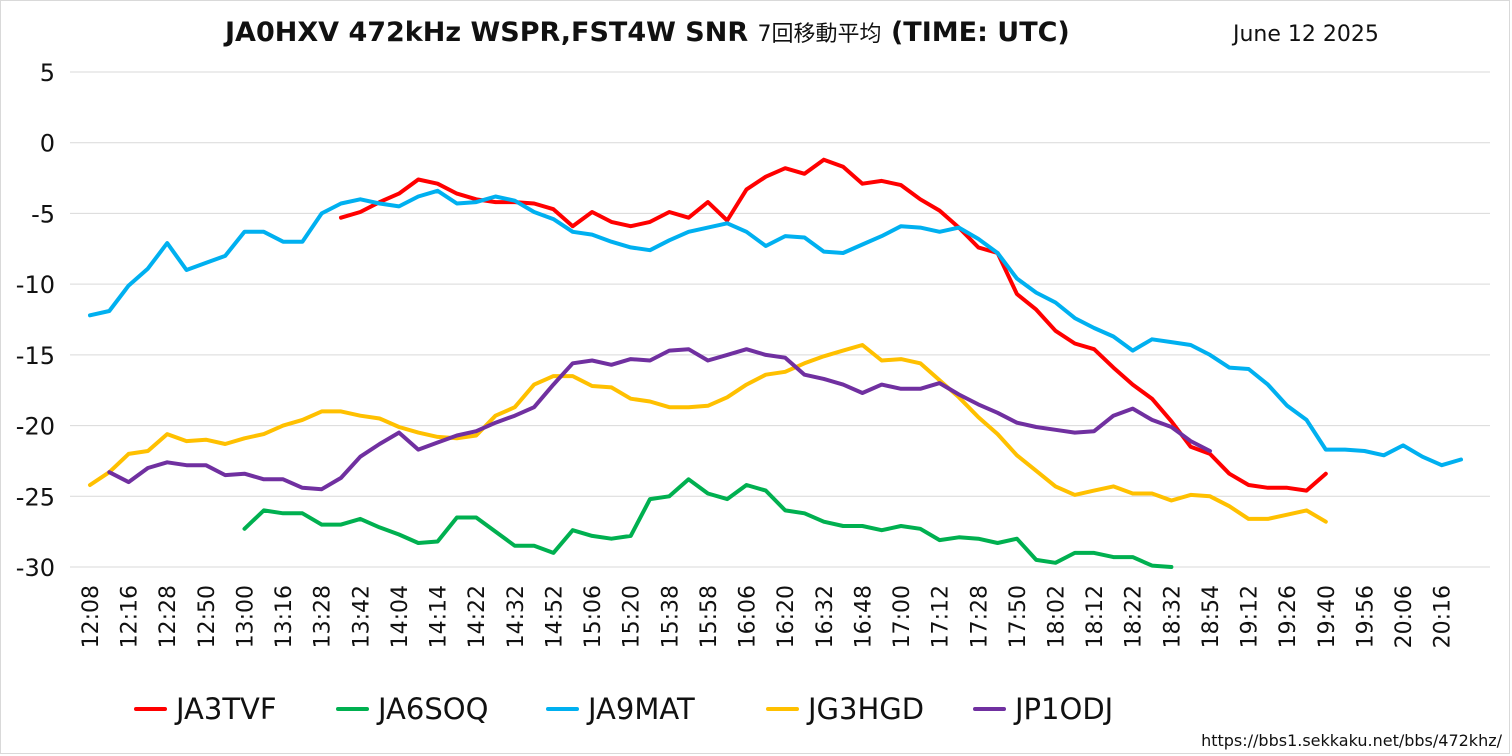  What do you see at coordinates (1288, 616) in the screenshot?
I see `x-tick-label: 19:26` at bounding box center [1288, 616].